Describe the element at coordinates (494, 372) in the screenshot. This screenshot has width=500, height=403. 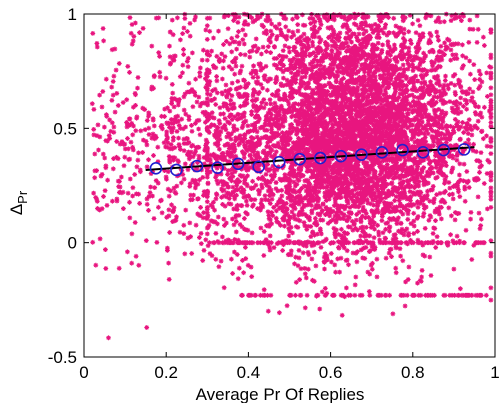
I see `x-tick-label: 1` at that location.